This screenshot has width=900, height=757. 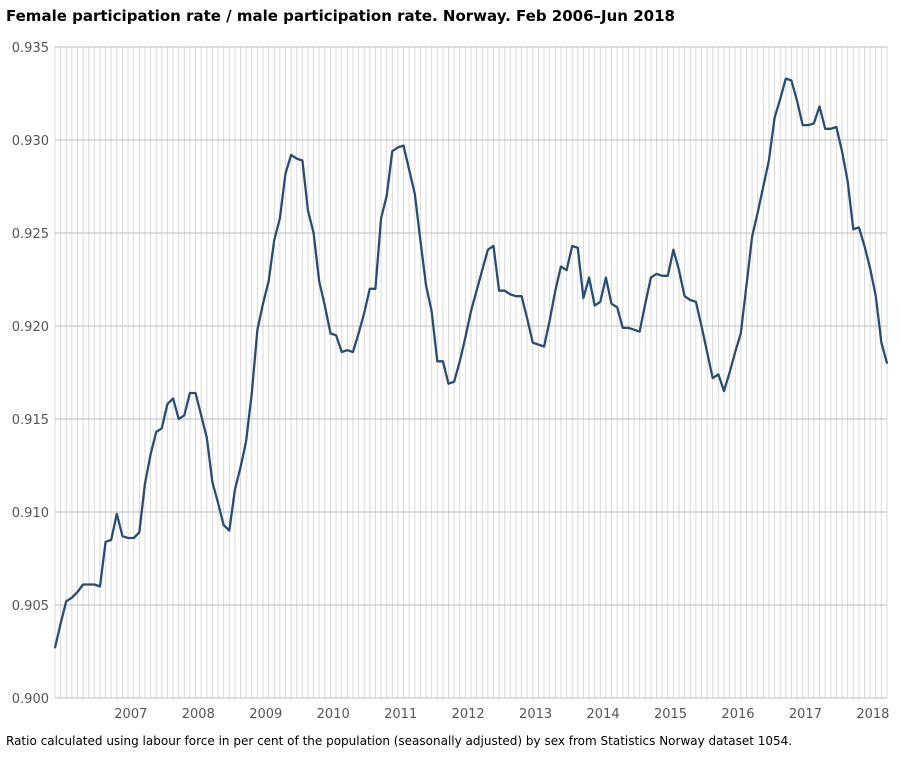 I want to click on x-tick-label: 2008, so click(x=198, y=714).